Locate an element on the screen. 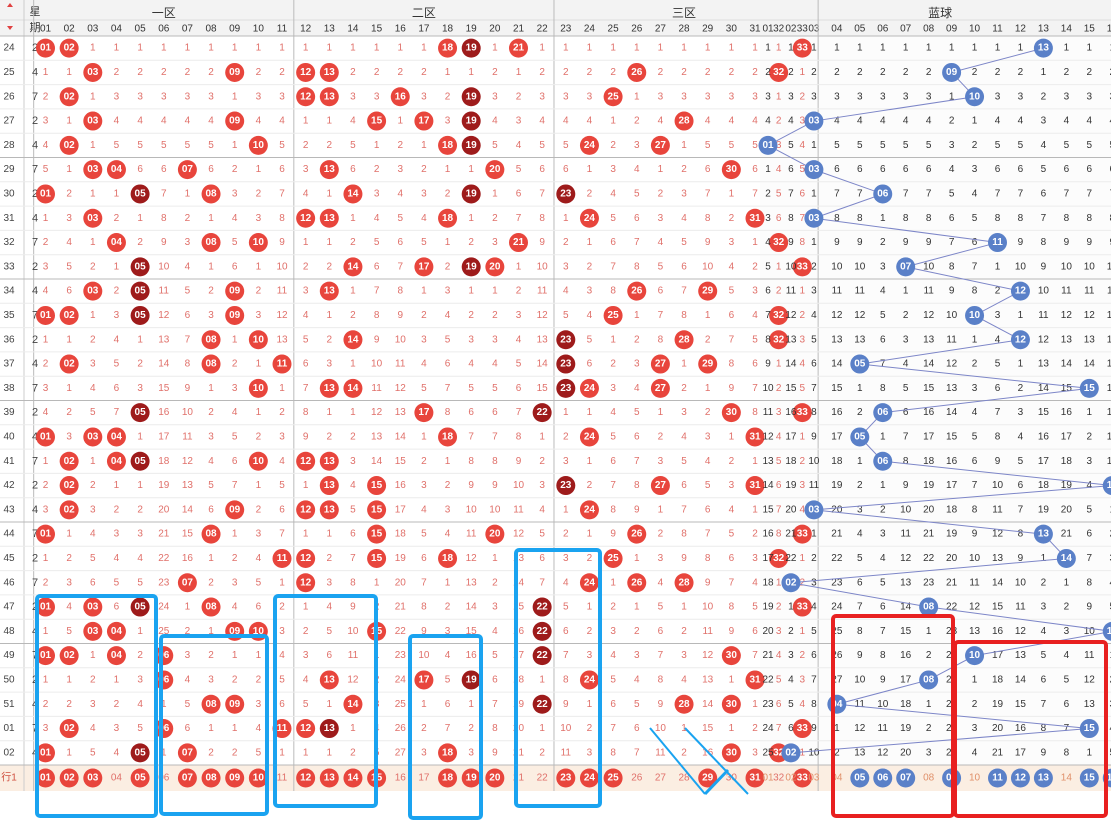 This screenshot has height=826, width=1111. sort-up-icon is located at coordinates (10, 5).